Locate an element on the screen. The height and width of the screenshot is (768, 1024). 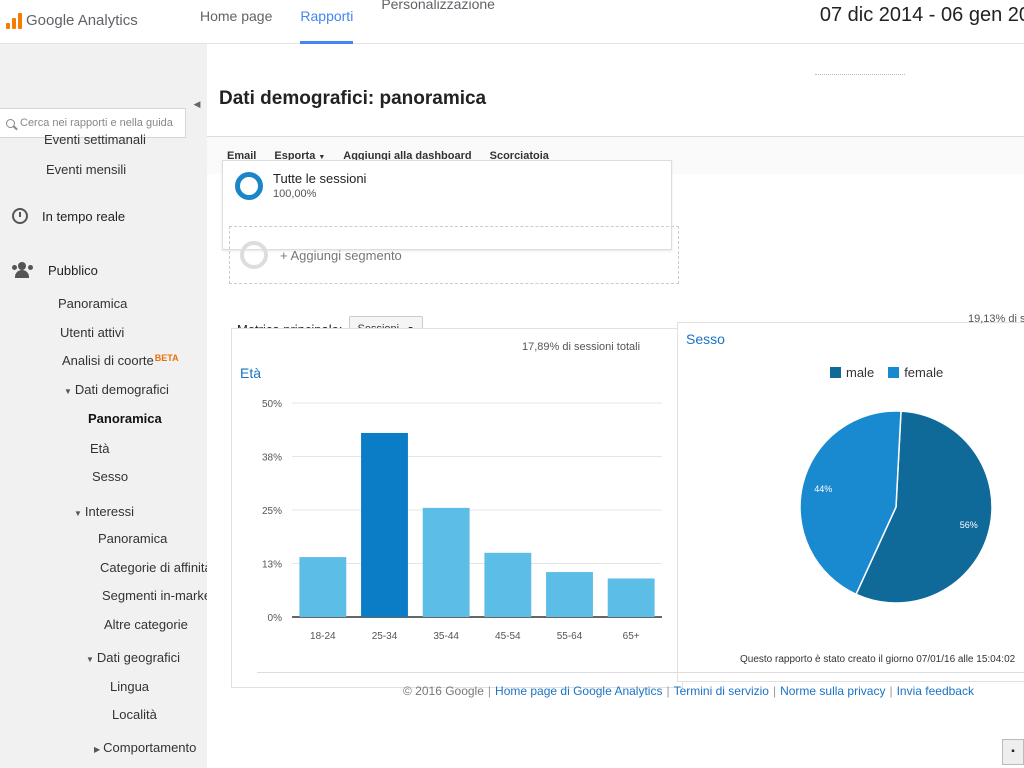
gender-sessions-note: 19,13% di s is located at coordinates (996, 319).